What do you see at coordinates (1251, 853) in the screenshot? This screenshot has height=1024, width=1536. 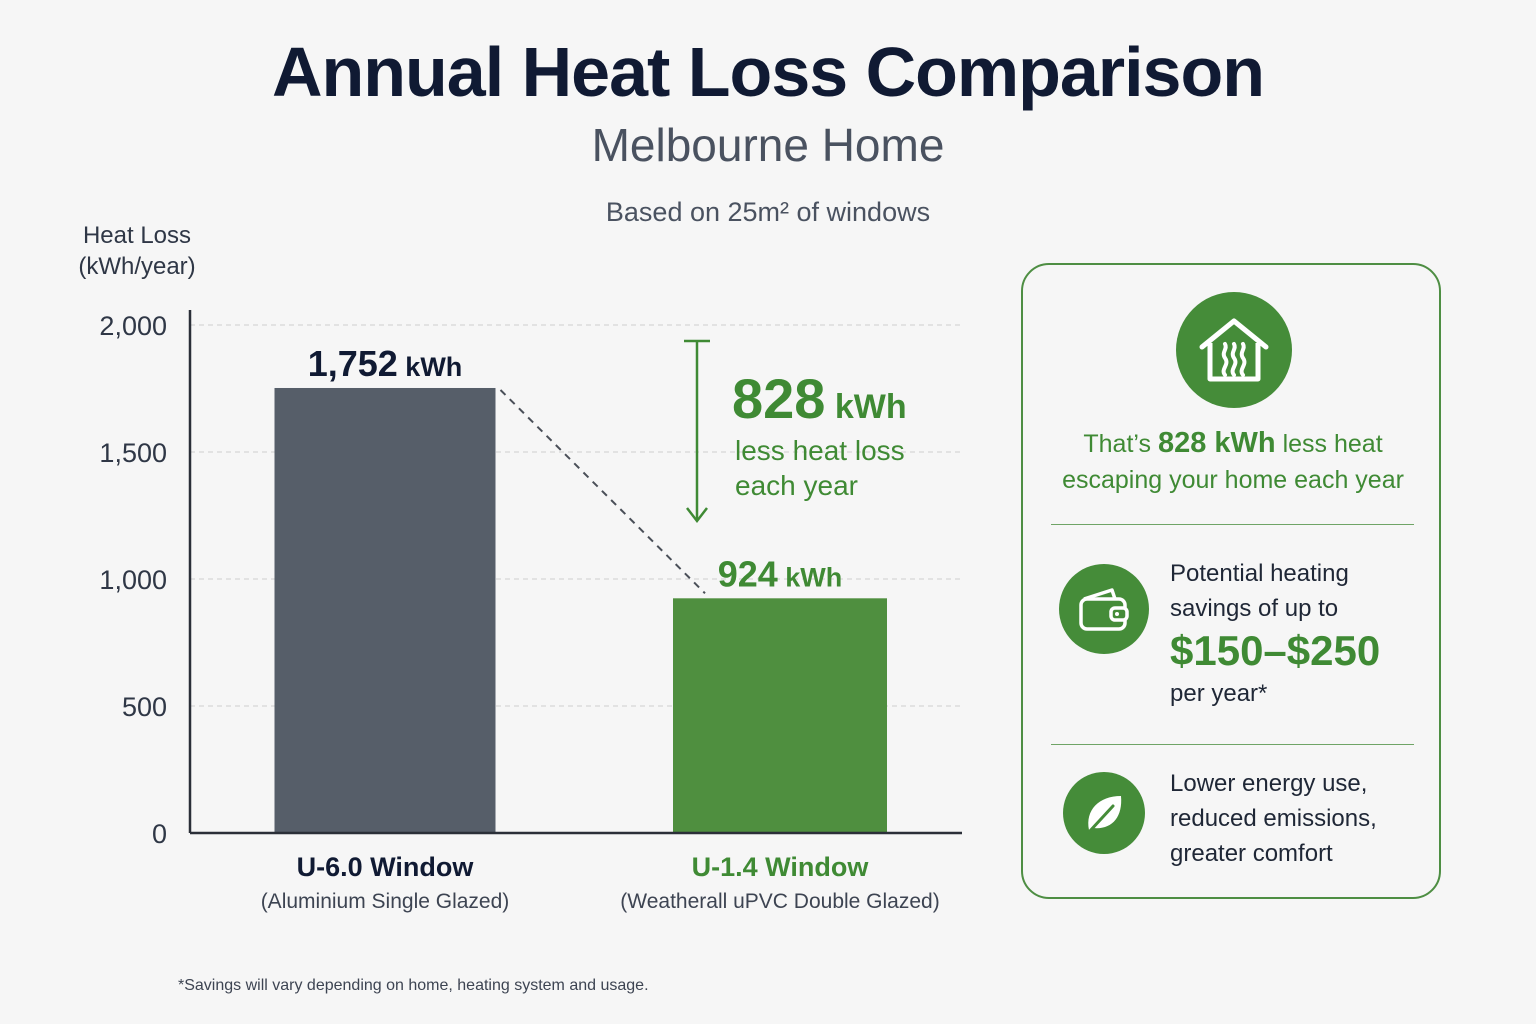 I see `benefit-line3: greater comfort` at bounding box center [1251, 853].